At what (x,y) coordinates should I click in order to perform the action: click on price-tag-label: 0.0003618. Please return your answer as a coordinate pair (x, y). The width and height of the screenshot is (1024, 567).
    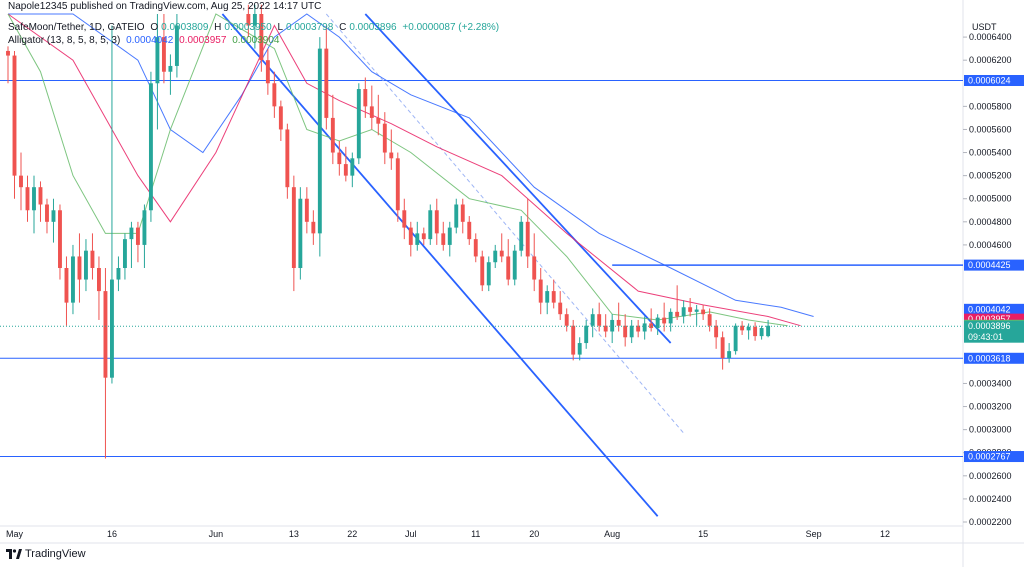
    Looking at the image, I should click on (989, 358).